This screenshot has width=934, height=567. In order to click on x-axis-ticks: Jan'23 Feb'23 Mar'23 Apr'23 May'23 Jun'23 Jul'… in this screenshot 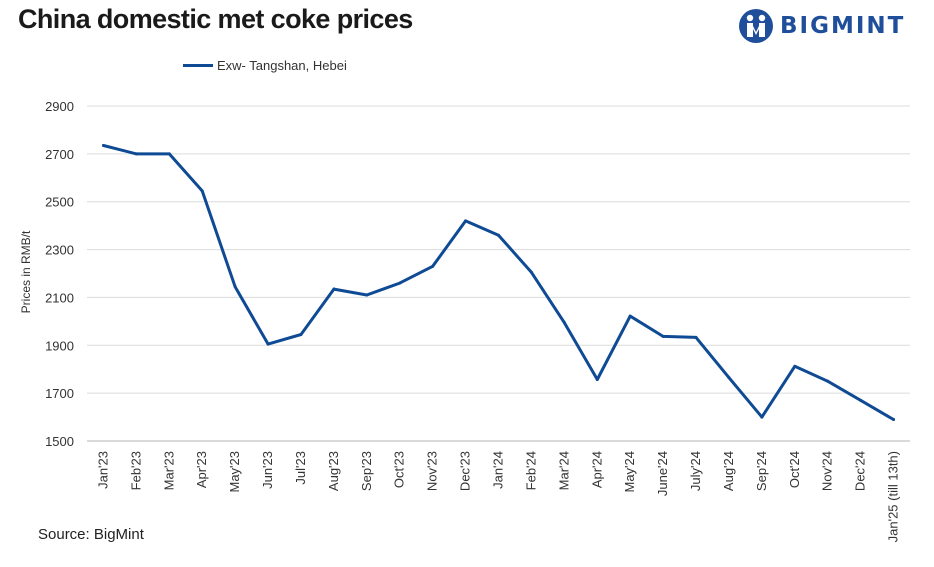, I will do `click(497, 496)`.